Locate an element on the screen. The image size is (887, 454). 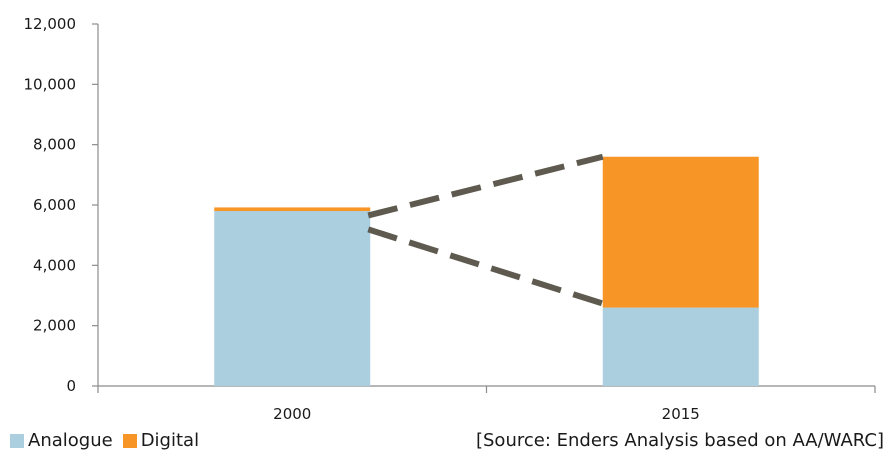
y-axis: 0 2,000 4,000 6,000 8,000 10,000 12,000 is located at coordinates (61, 205).